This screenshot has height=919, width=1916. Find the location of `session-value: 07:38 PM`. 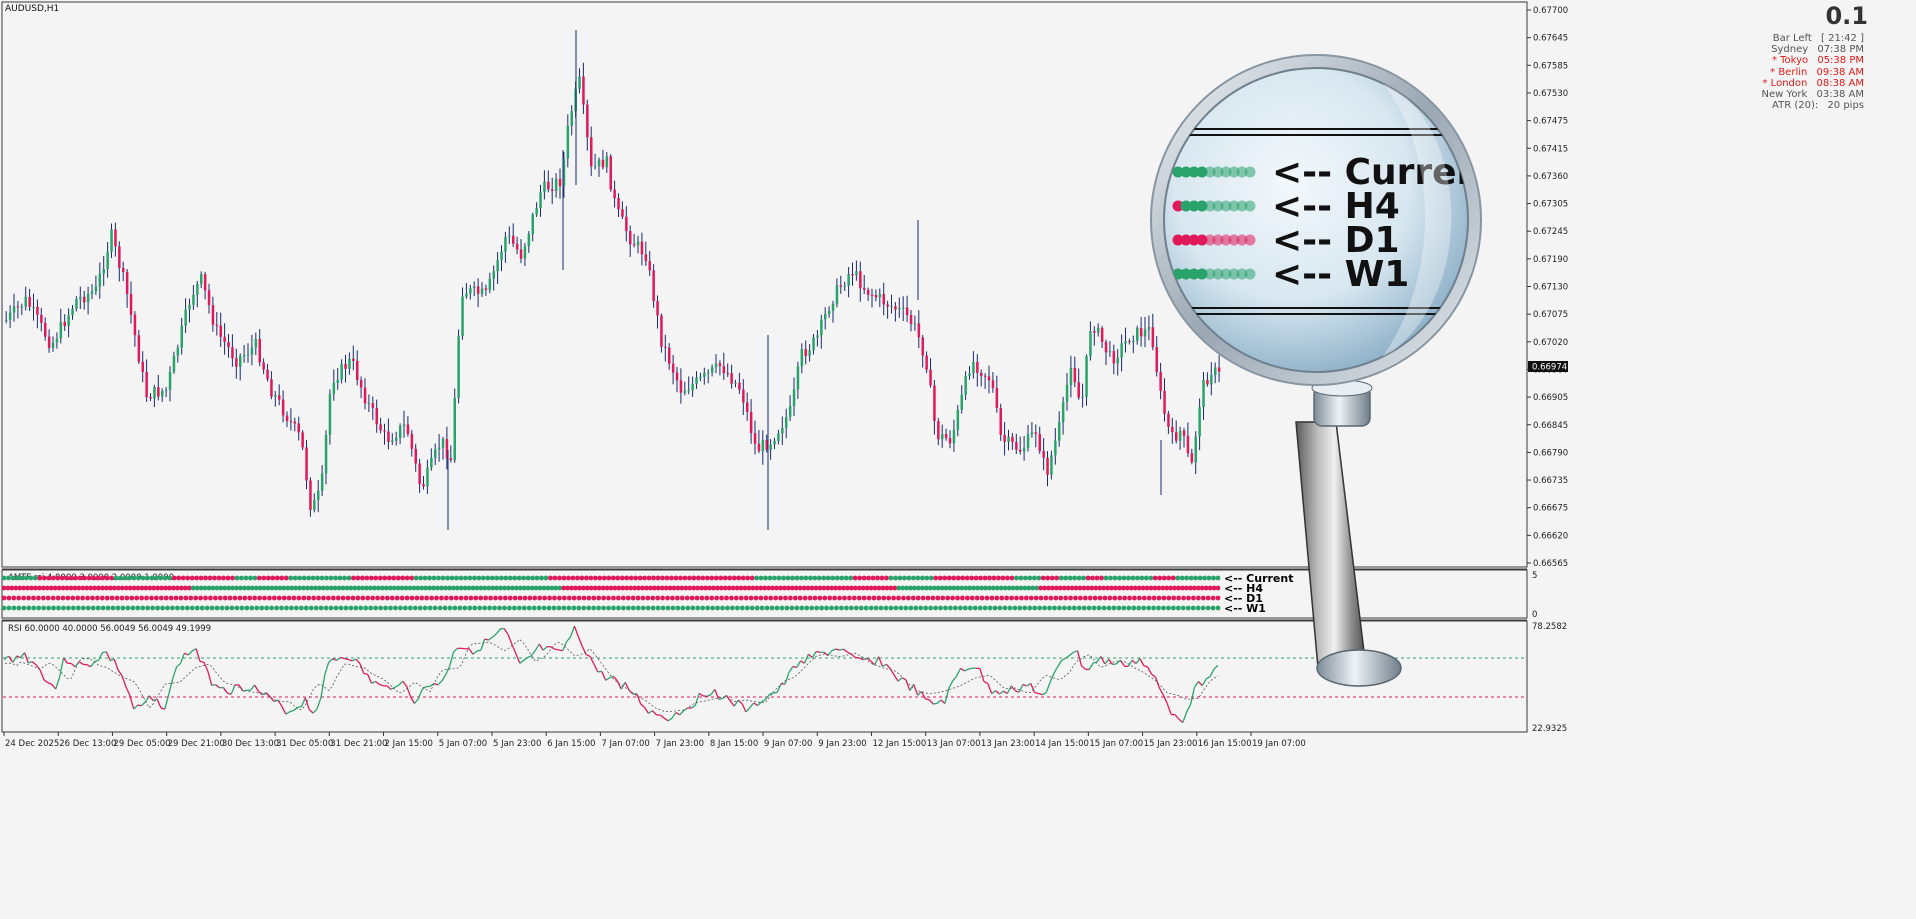

session-value: 07:38 PM is located at coordinates (1839, 49).